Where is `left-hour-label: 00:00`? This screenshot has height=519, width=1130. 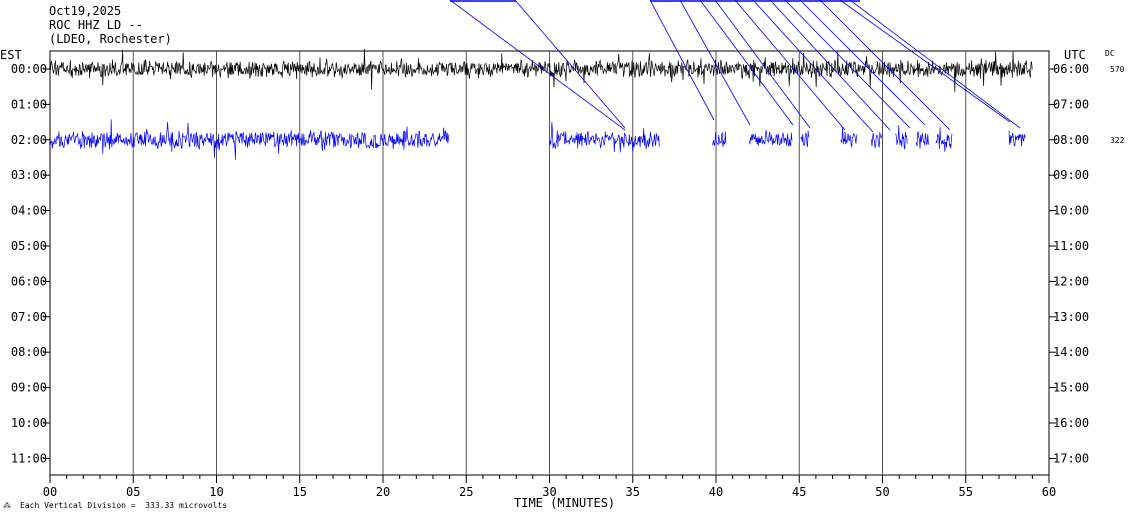
left-hour-label: 00:00 is located at coordinates (29, 69).